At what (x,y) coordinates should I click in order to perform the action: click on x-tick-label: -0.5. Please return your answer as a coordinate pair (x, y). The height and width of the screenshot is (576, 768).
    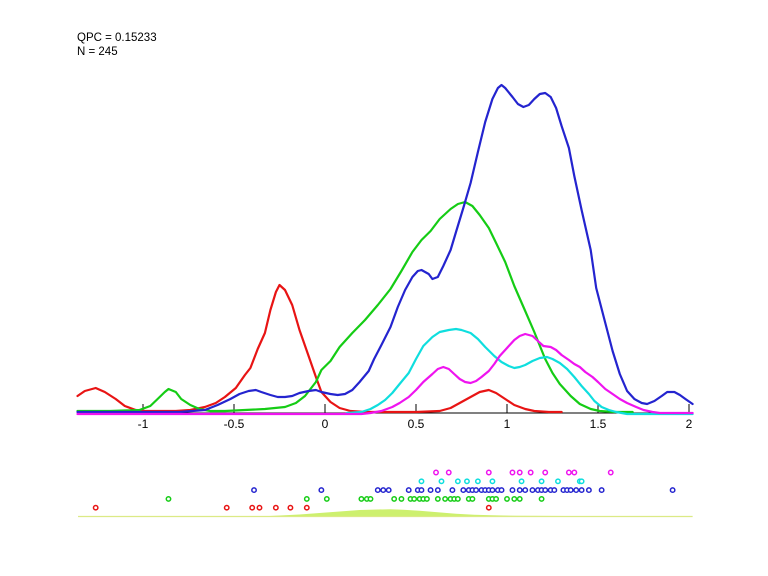
    Looking at the image, I should click on (234, 424).